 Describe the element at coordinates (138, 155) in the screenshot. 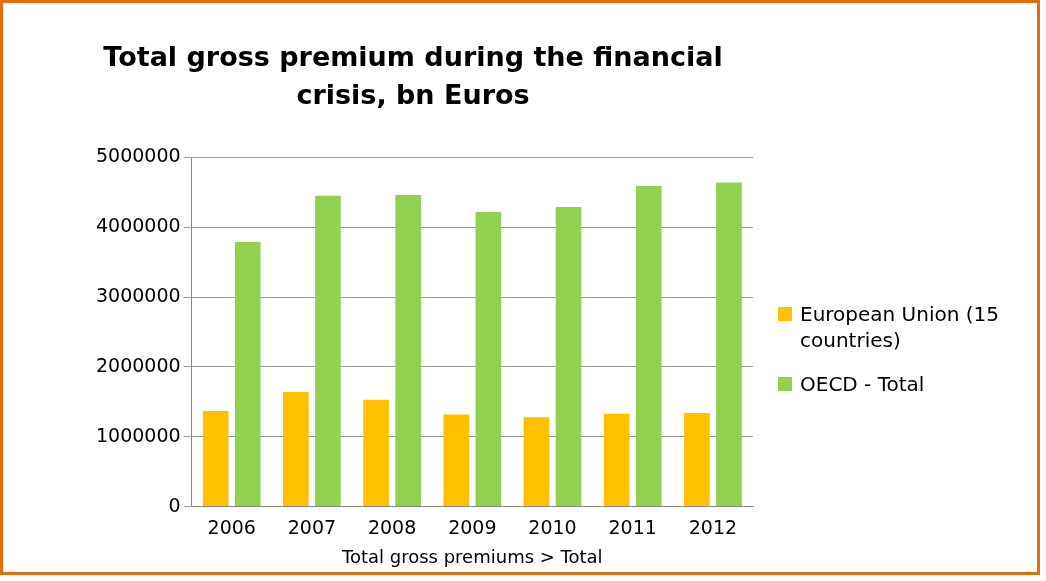

I see `y-tick-label: 5000000` at that location.